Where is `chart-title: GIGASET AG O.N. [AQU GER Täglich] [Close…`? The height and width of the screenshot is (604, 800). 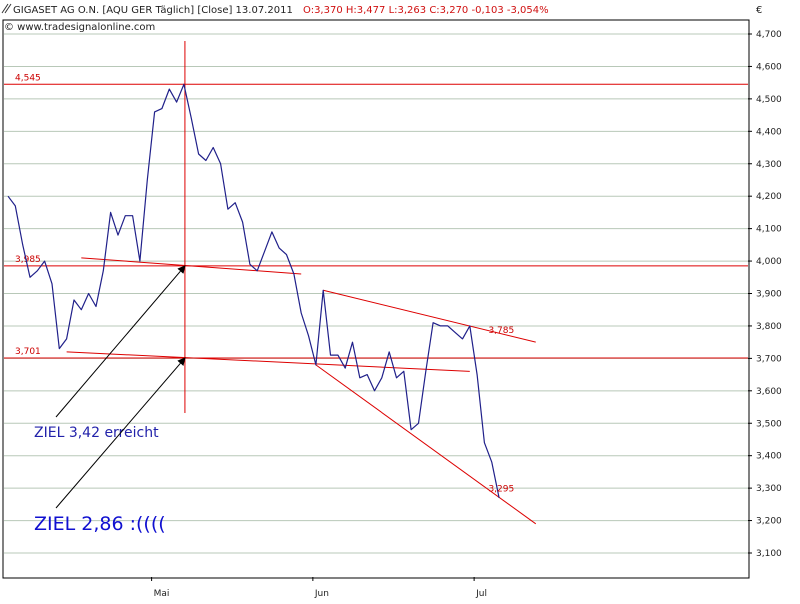 chart-title: GIGASET AG O.N. [AQU GER Täglich] [Close… is located at coordinates (153, 10).